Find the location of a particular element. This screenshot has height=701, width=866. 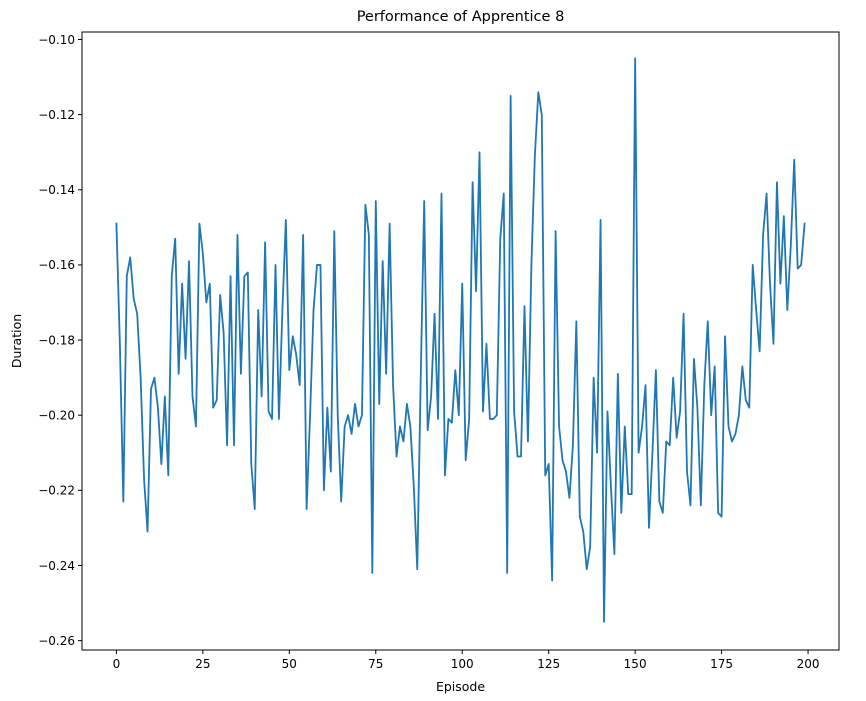

y-tick-label: −0.24 is located at coordinates (56, 566).